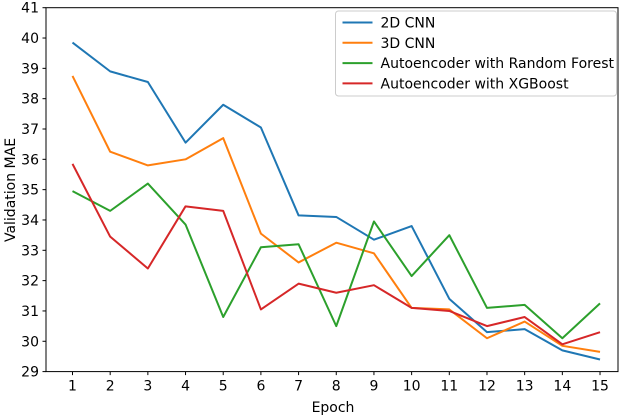 The image size is (628, 420). I want to click on y-axis-title: Validation MAE, so click(11, 190).